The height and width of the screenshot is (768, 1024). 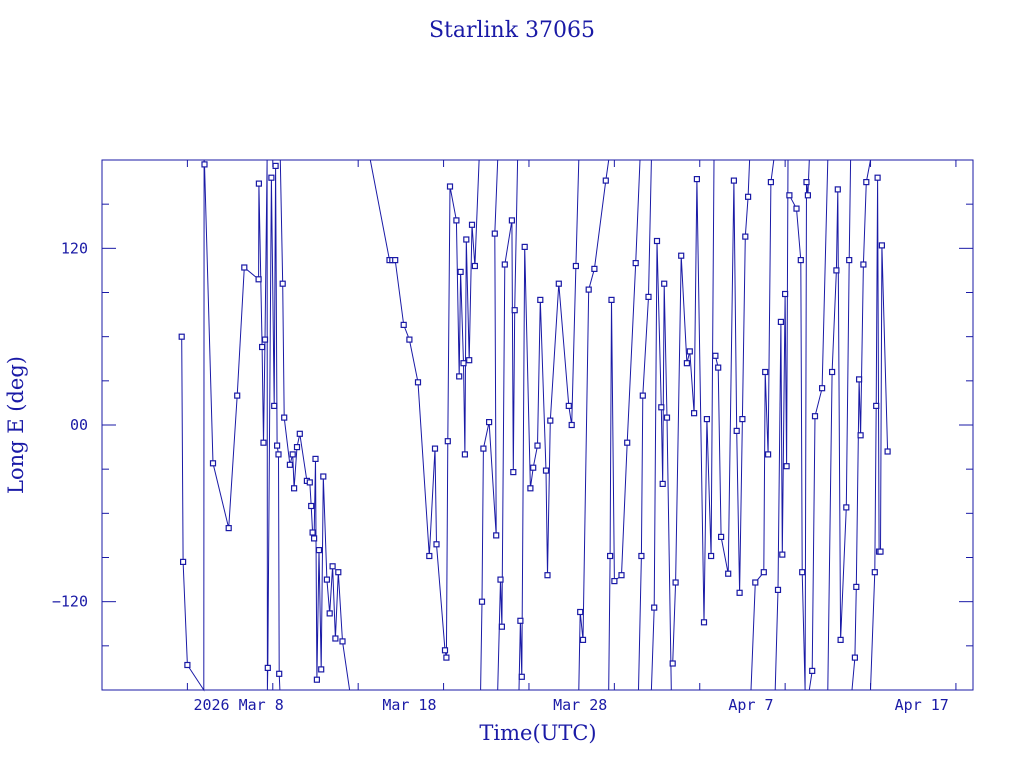 I want to click on y-tick-label: −120, so click(x=70, y=602).